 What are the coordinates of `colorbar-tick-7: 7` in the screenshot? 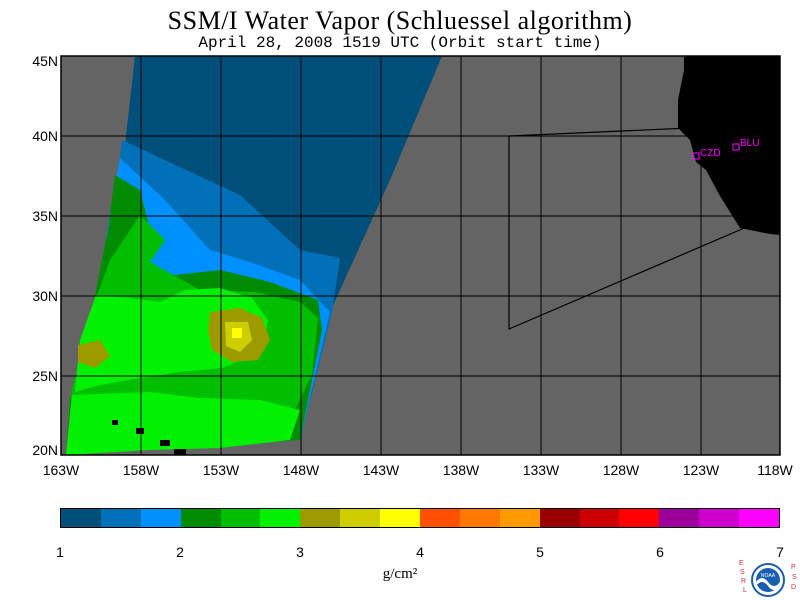 It's located at (780, 552).